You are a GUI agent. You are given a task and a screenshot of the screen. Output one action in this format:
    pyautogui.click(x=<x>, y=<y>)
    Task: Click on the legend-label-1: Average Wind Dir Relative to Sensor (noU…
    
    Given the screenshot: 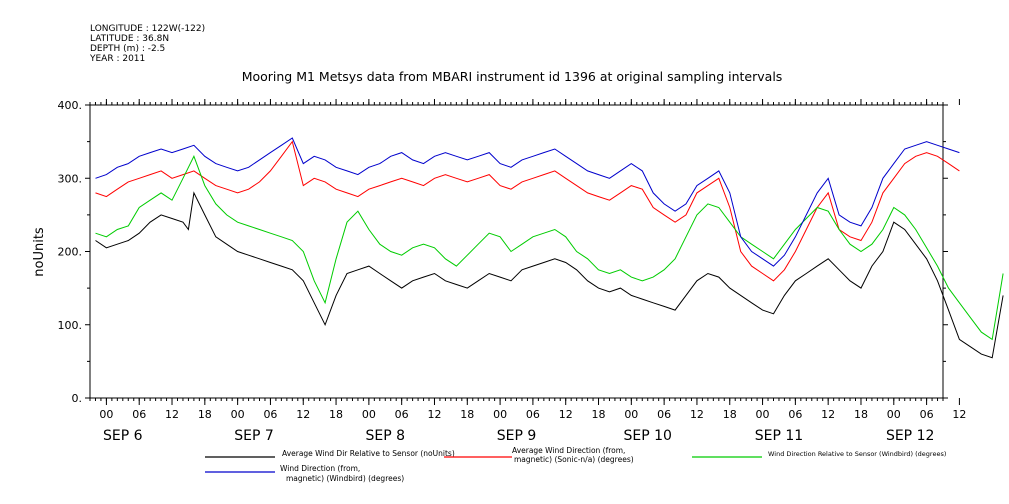 What is the action you would take?
    pyautogui.click(x=368, y=453)
    